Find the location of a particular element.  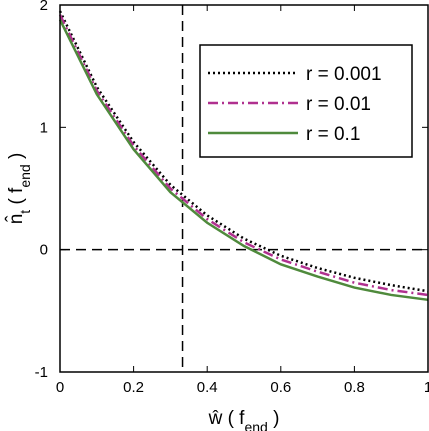

y-tick-label: -1 is located at coordinates (41, 372).